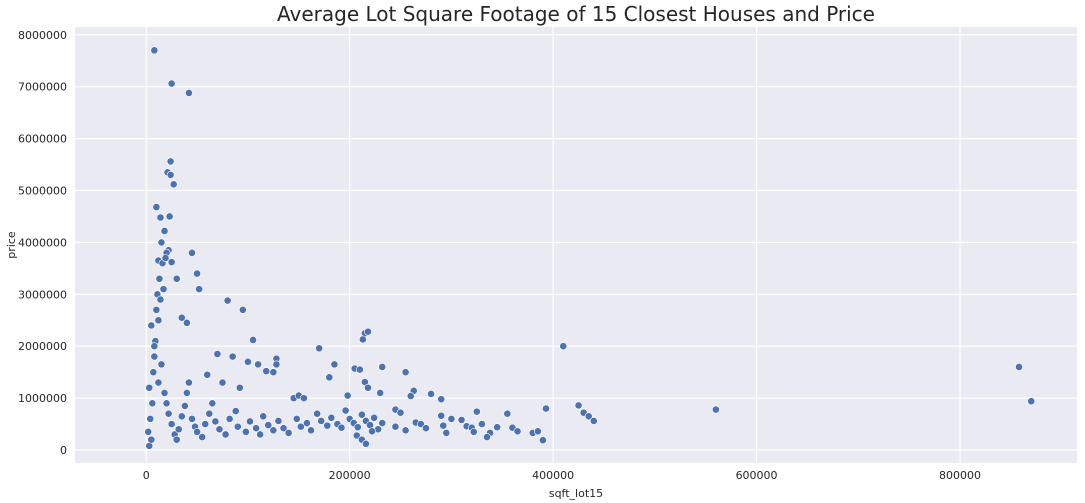  What do you see at coordinates (42, 87) in the screenshot?
I see `y-tick-label: 7000000` at bounding box center [42, 87].